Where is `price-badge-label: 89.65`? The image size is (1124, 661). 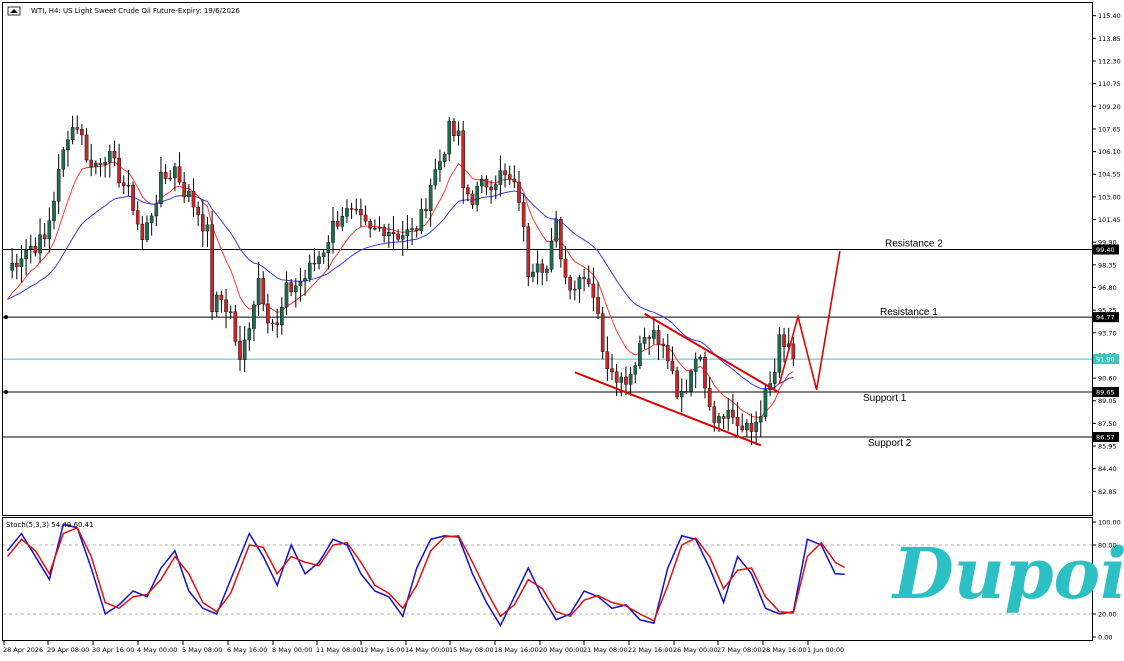
price-badge-label: 89.65 is located at coordinates (1105, 392).